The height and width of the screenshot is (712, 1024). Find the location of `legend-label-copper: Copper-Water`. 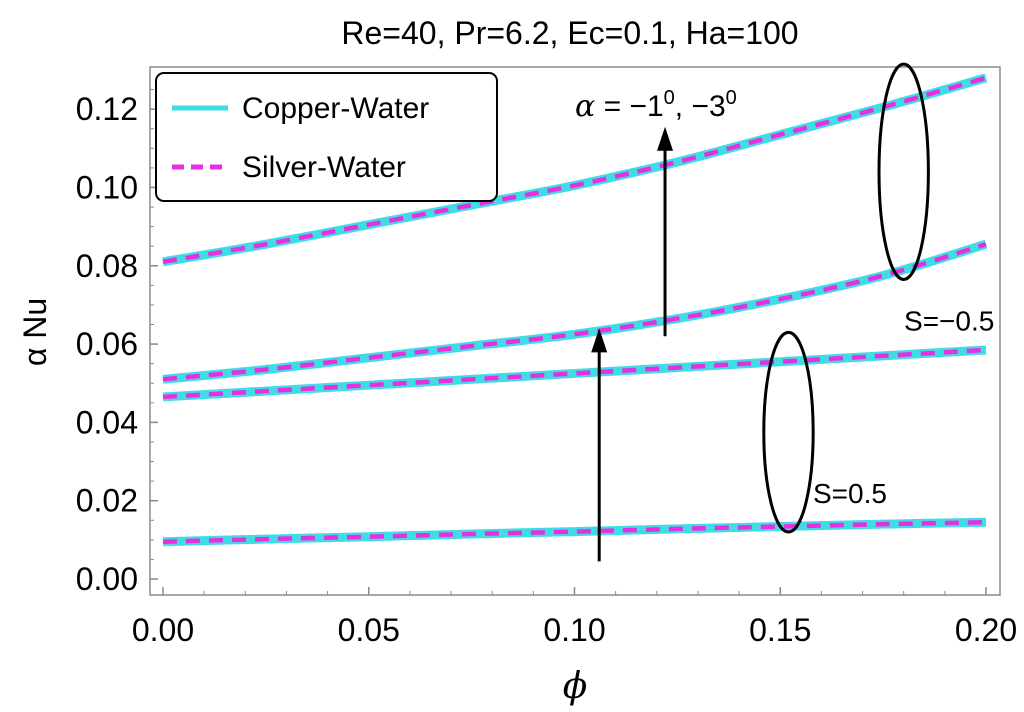

legend-label-copper: Copper-Water is located at coordinates (335, 108).